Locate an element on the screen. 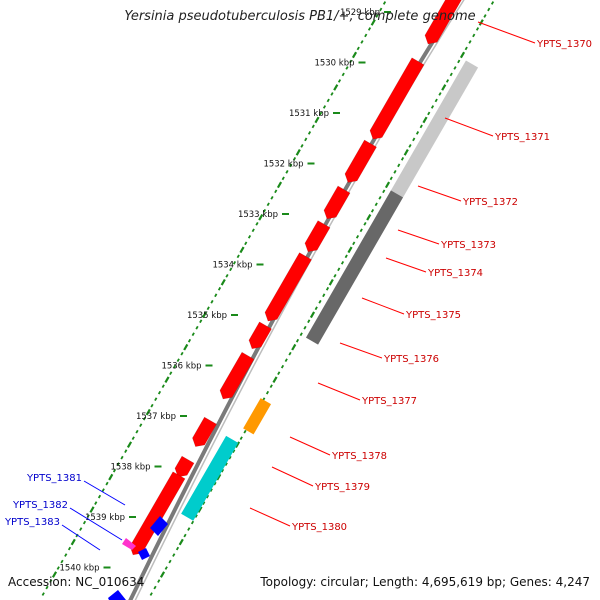  gene-label: YPTS_1376 is located at coordinates (411, 359).